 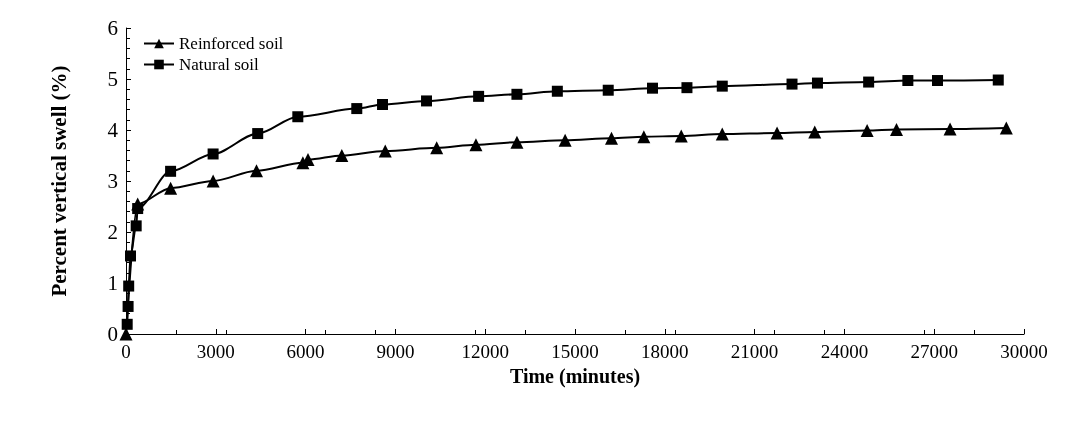 I want to click on y-tick-label: 1, so click(x=112, y=283).